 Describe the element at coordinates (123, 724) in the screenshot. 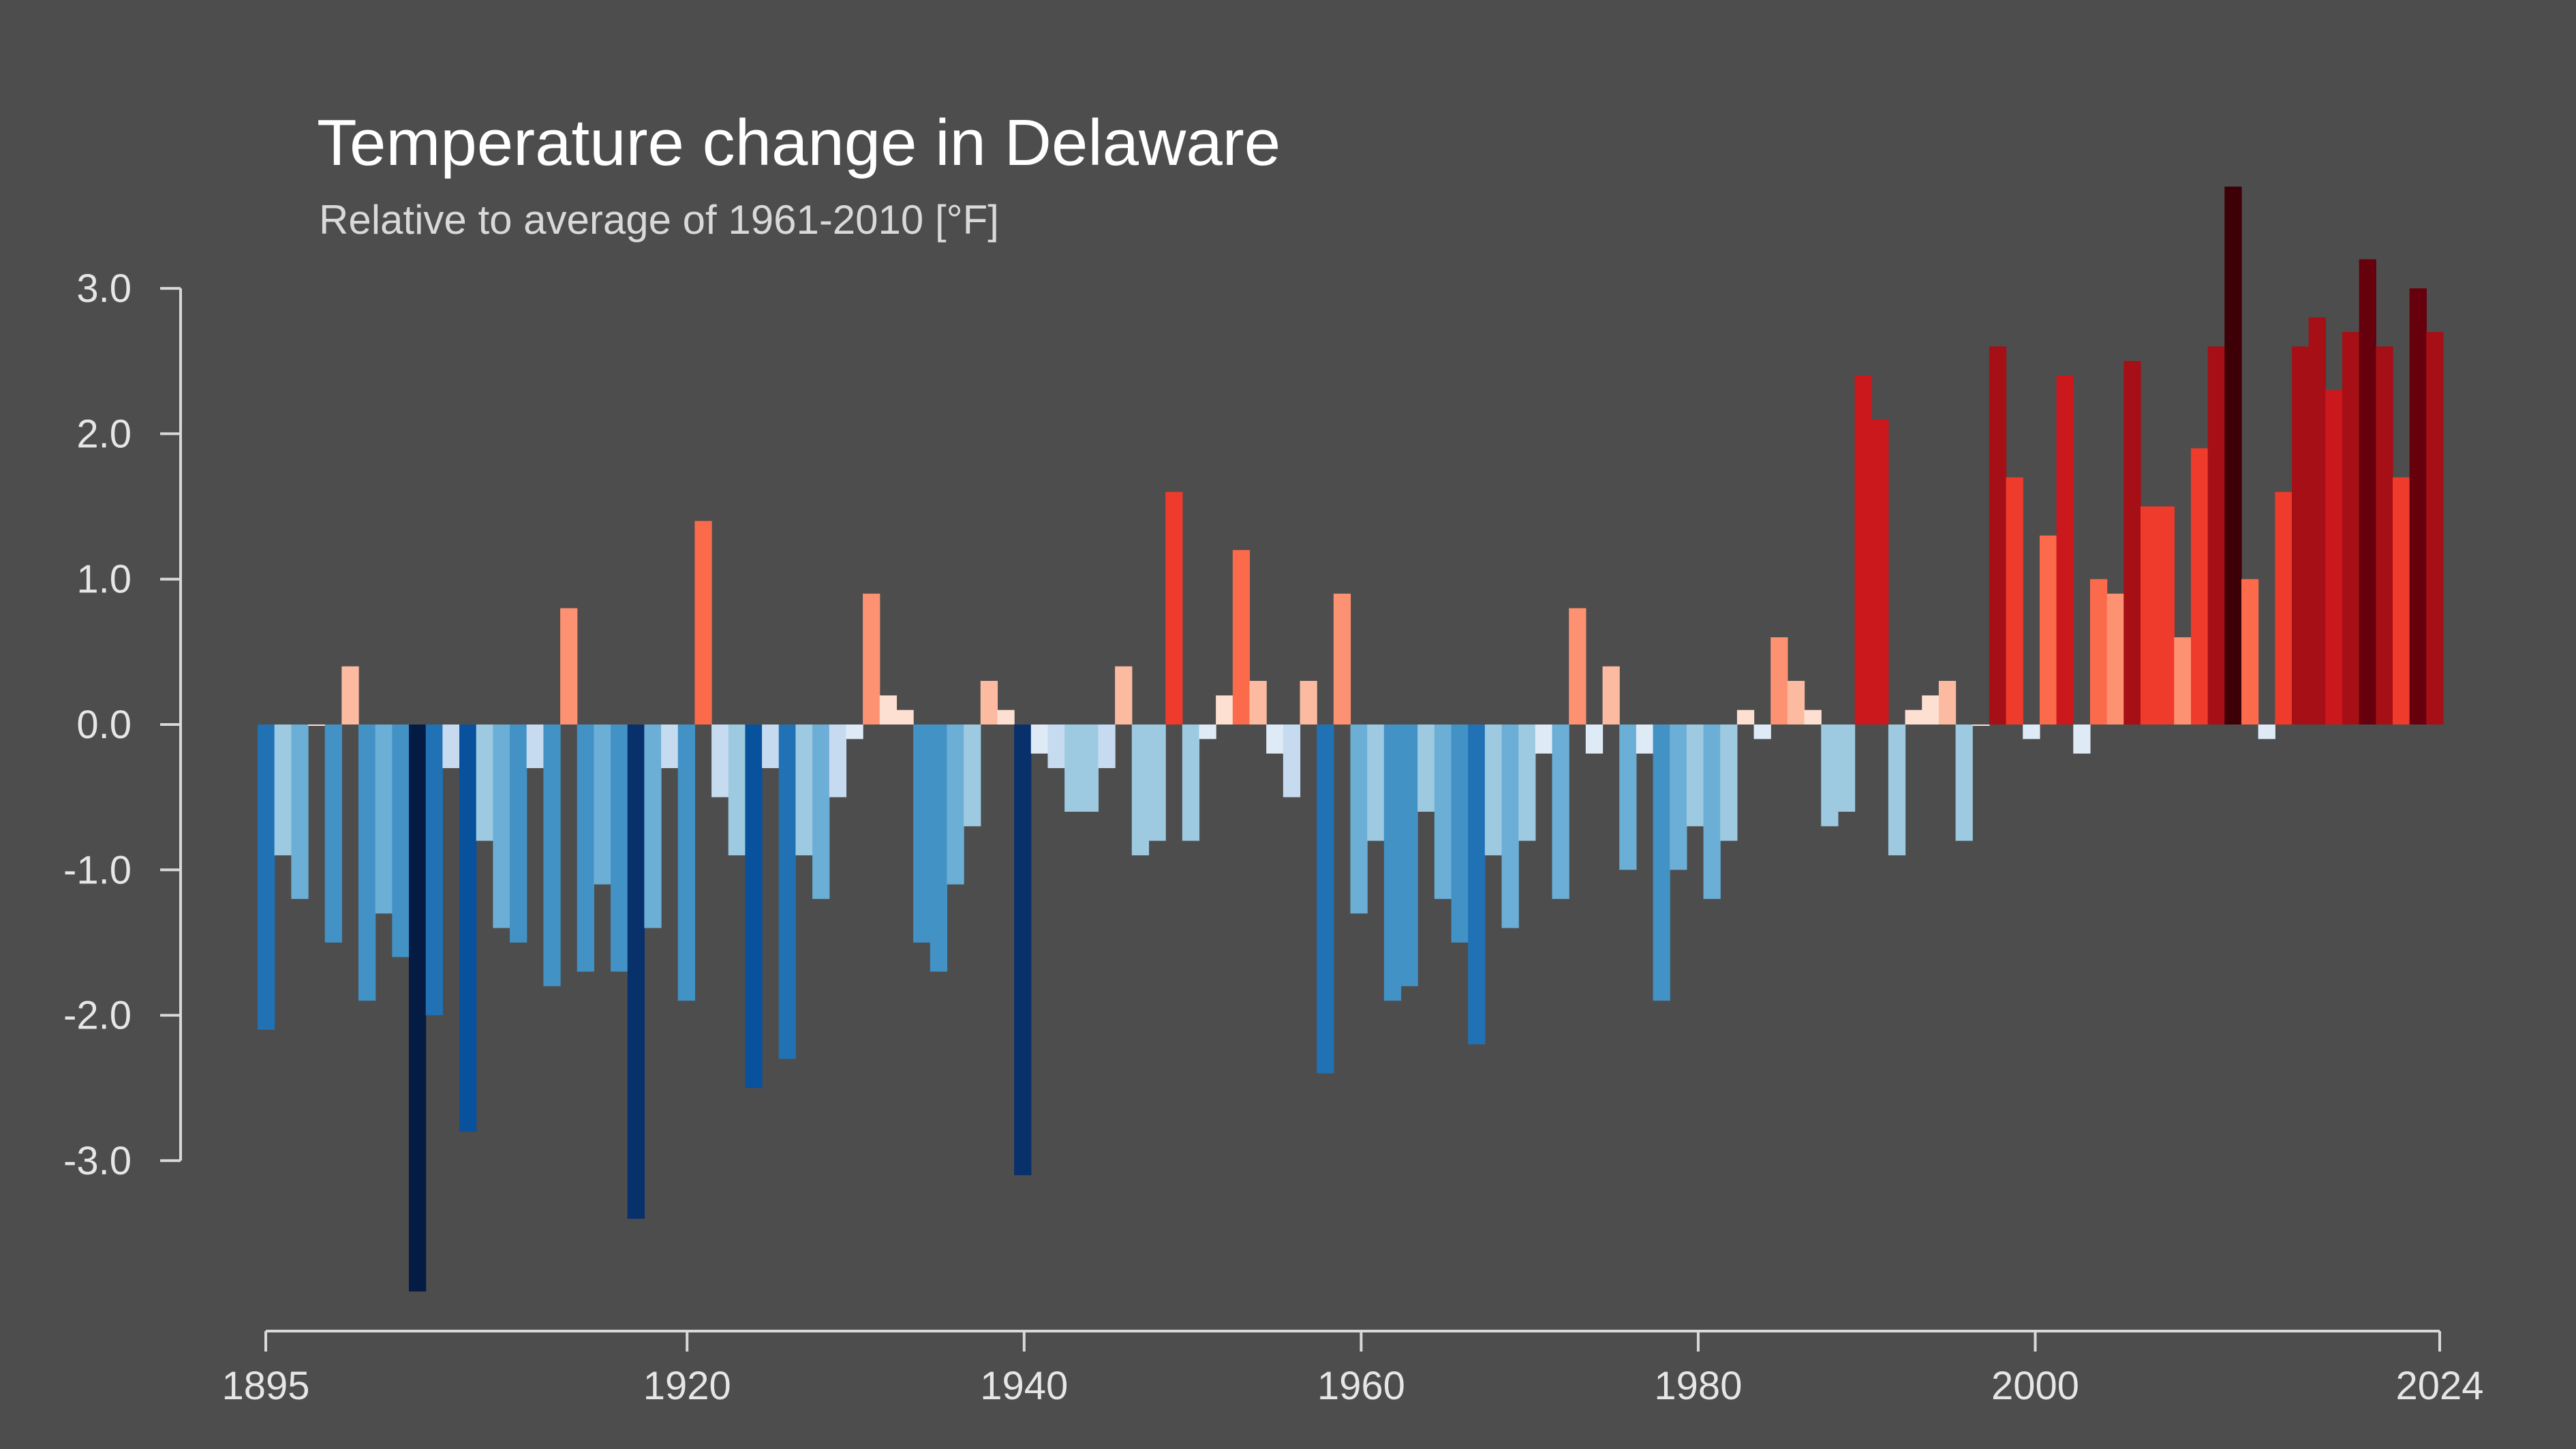

I see `y-axis: 3.0 2.0 1.0 0.0 -1.0 -2.0 -3.0` at that location.